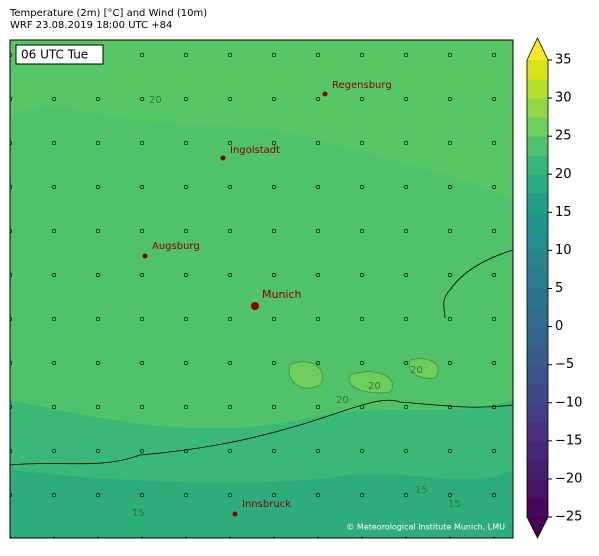  What do you see at coordinates (554, 288) in the screenshot?
I see `colorbar: −25 −20 −15 −10 −5 0 5 10 15 20 25 30 35` at bounding box center [554, 288].